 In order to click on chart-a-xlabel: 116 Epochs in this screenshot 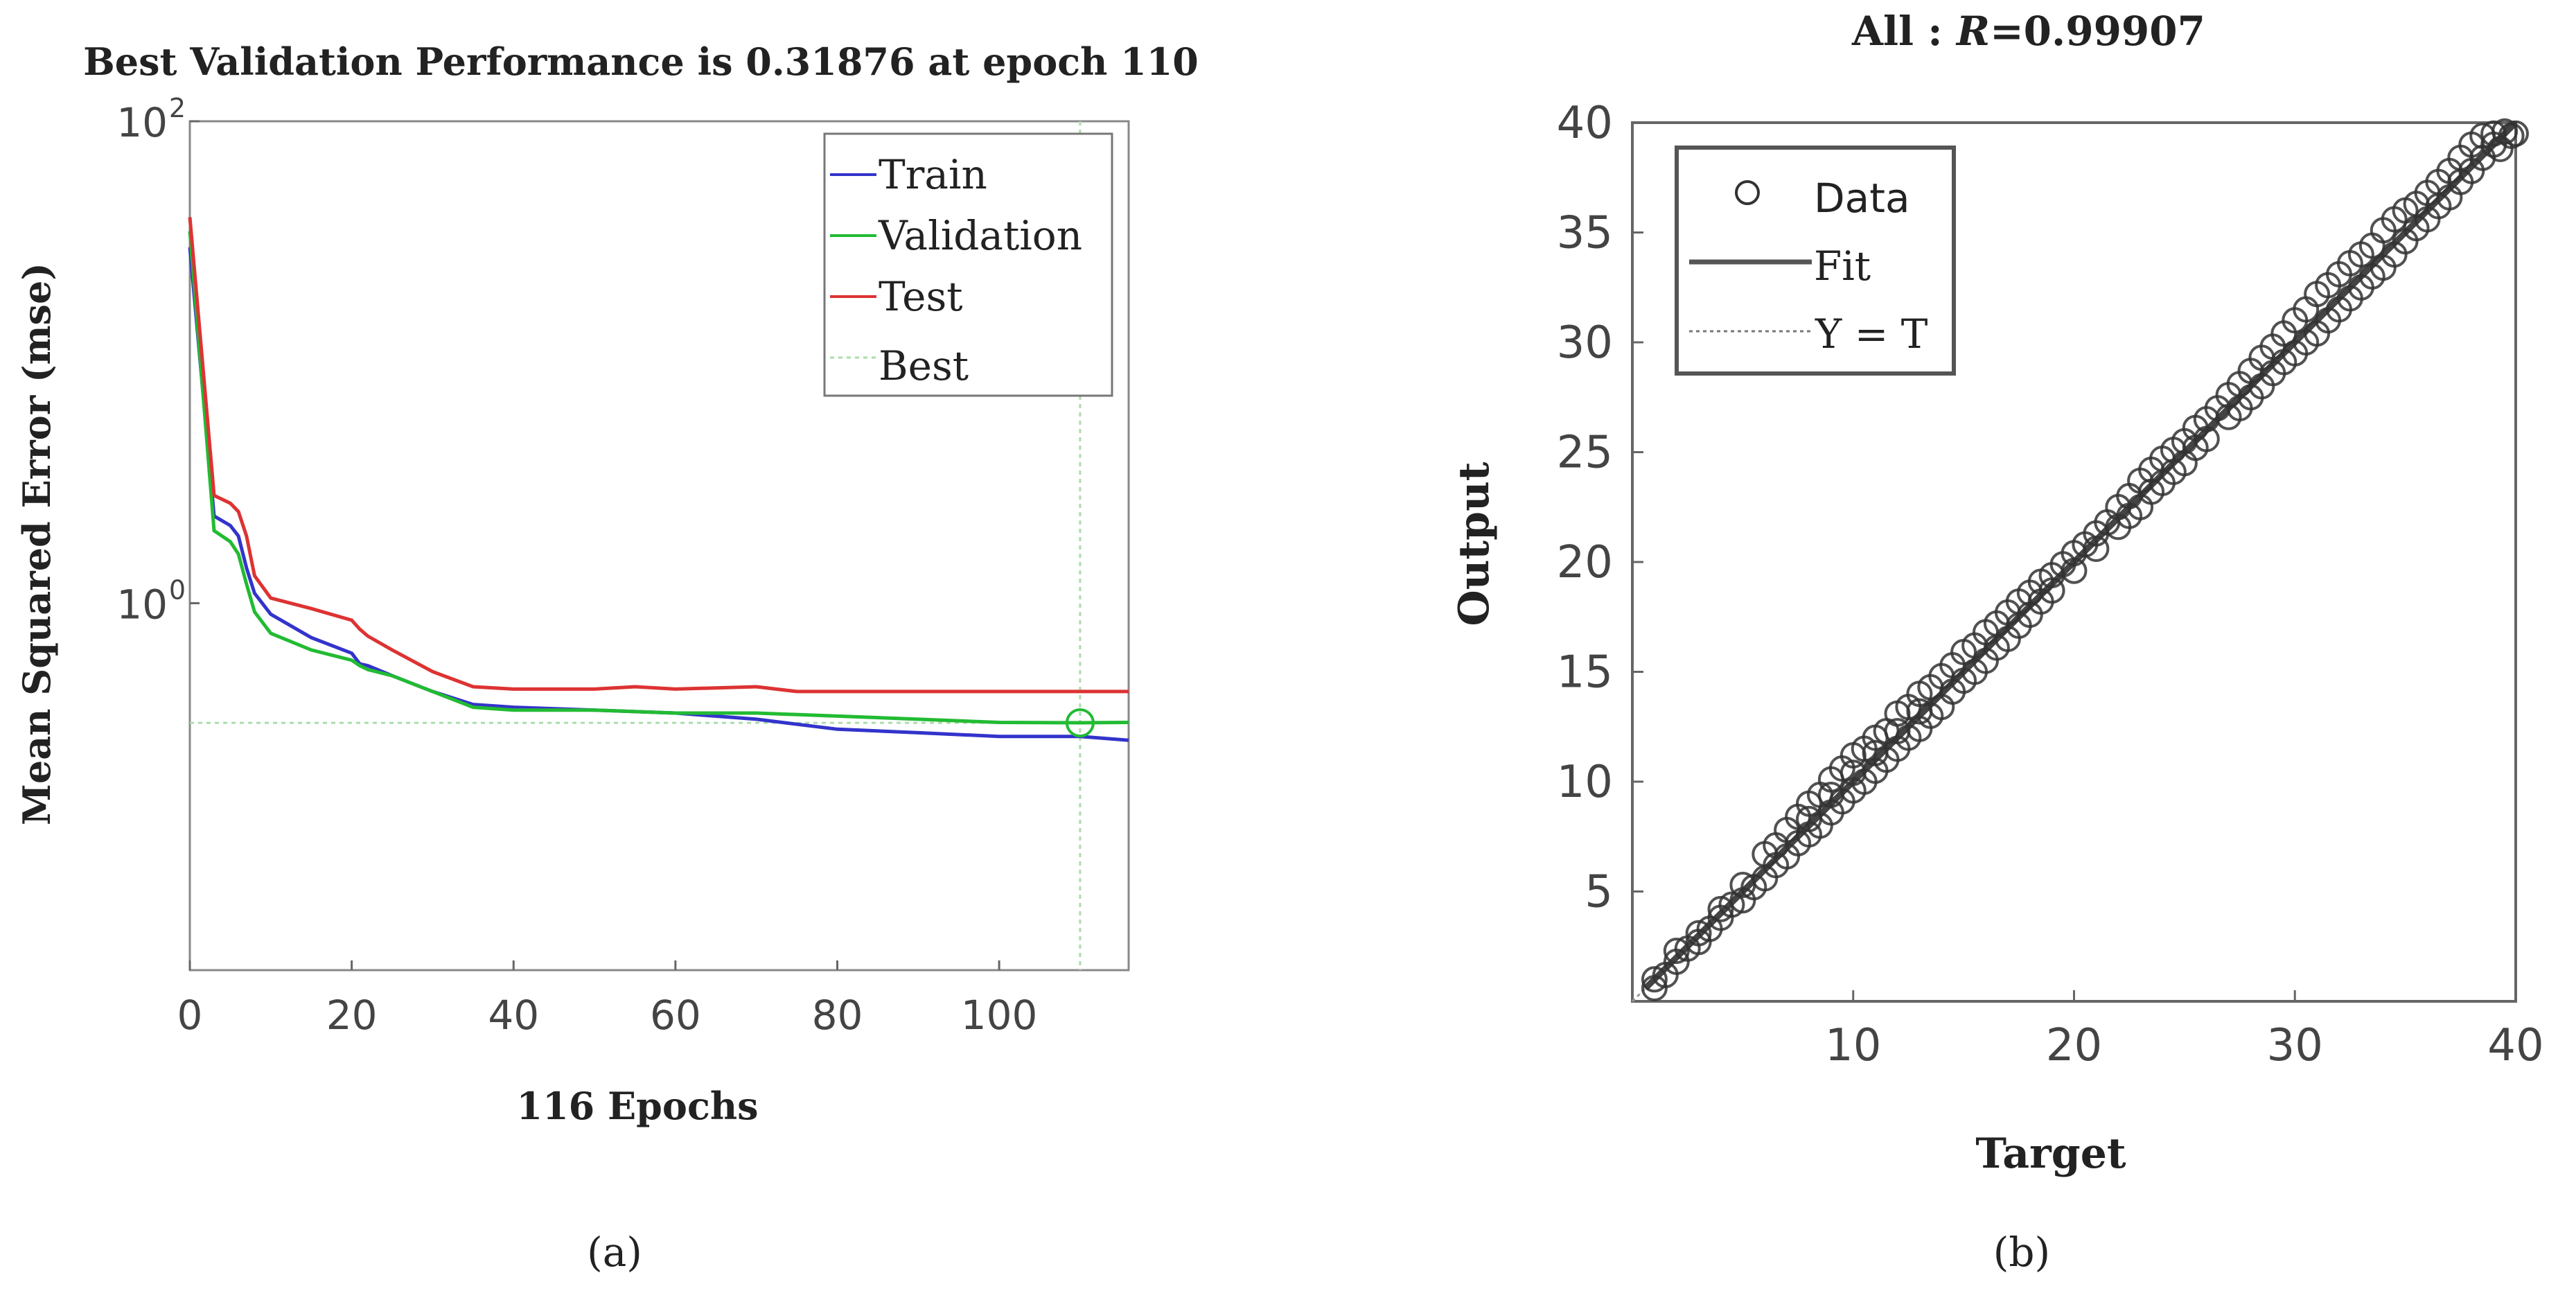, I will do `click(638, 1106)`.